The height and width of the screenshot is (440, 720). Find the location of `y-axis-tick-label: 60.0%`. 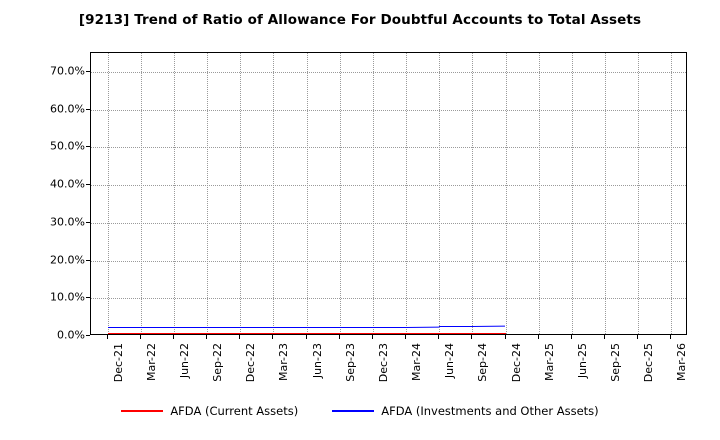

y-axis-tick-label: 60.0% is located at coordinates (67, 109).